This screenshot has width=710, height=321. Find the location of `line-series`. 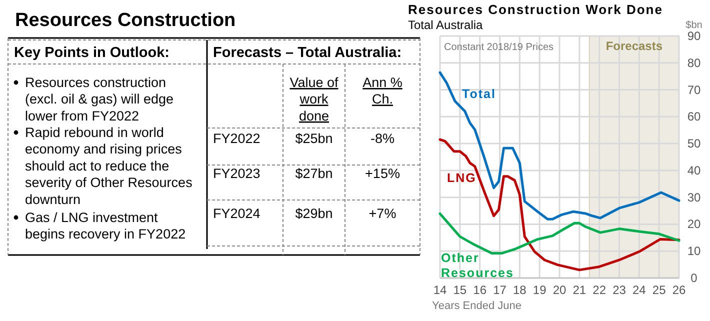

line-series is located at coordinates (559, 233).